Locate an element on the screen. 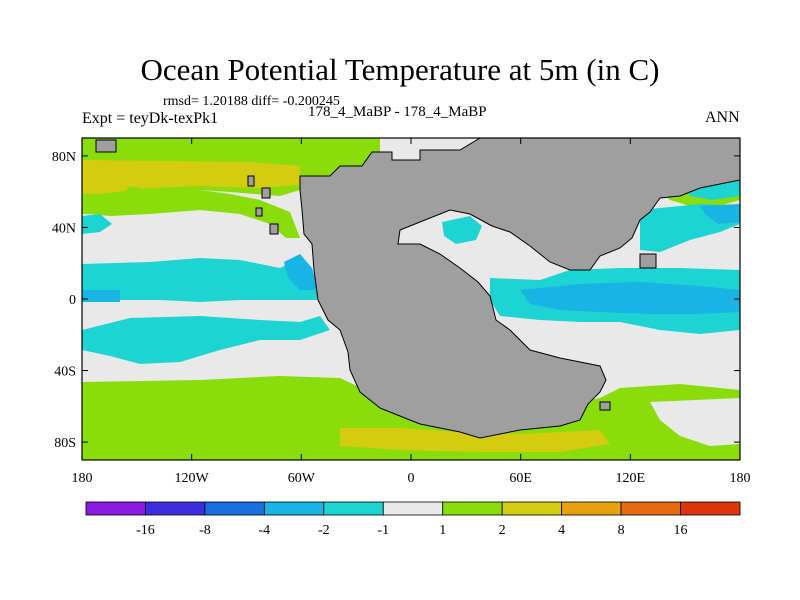  colorbar: -16 -8 -4 -2 -1 1 2 4 8 16 is located at coordinates (413, 519).